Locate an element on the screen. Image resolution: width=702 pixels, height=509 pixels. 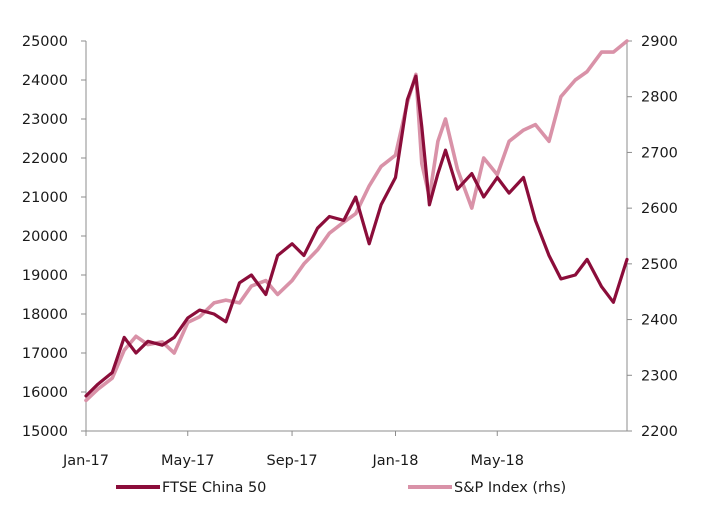
x-tick-label: May-18 is located at coordinates (497, 461).